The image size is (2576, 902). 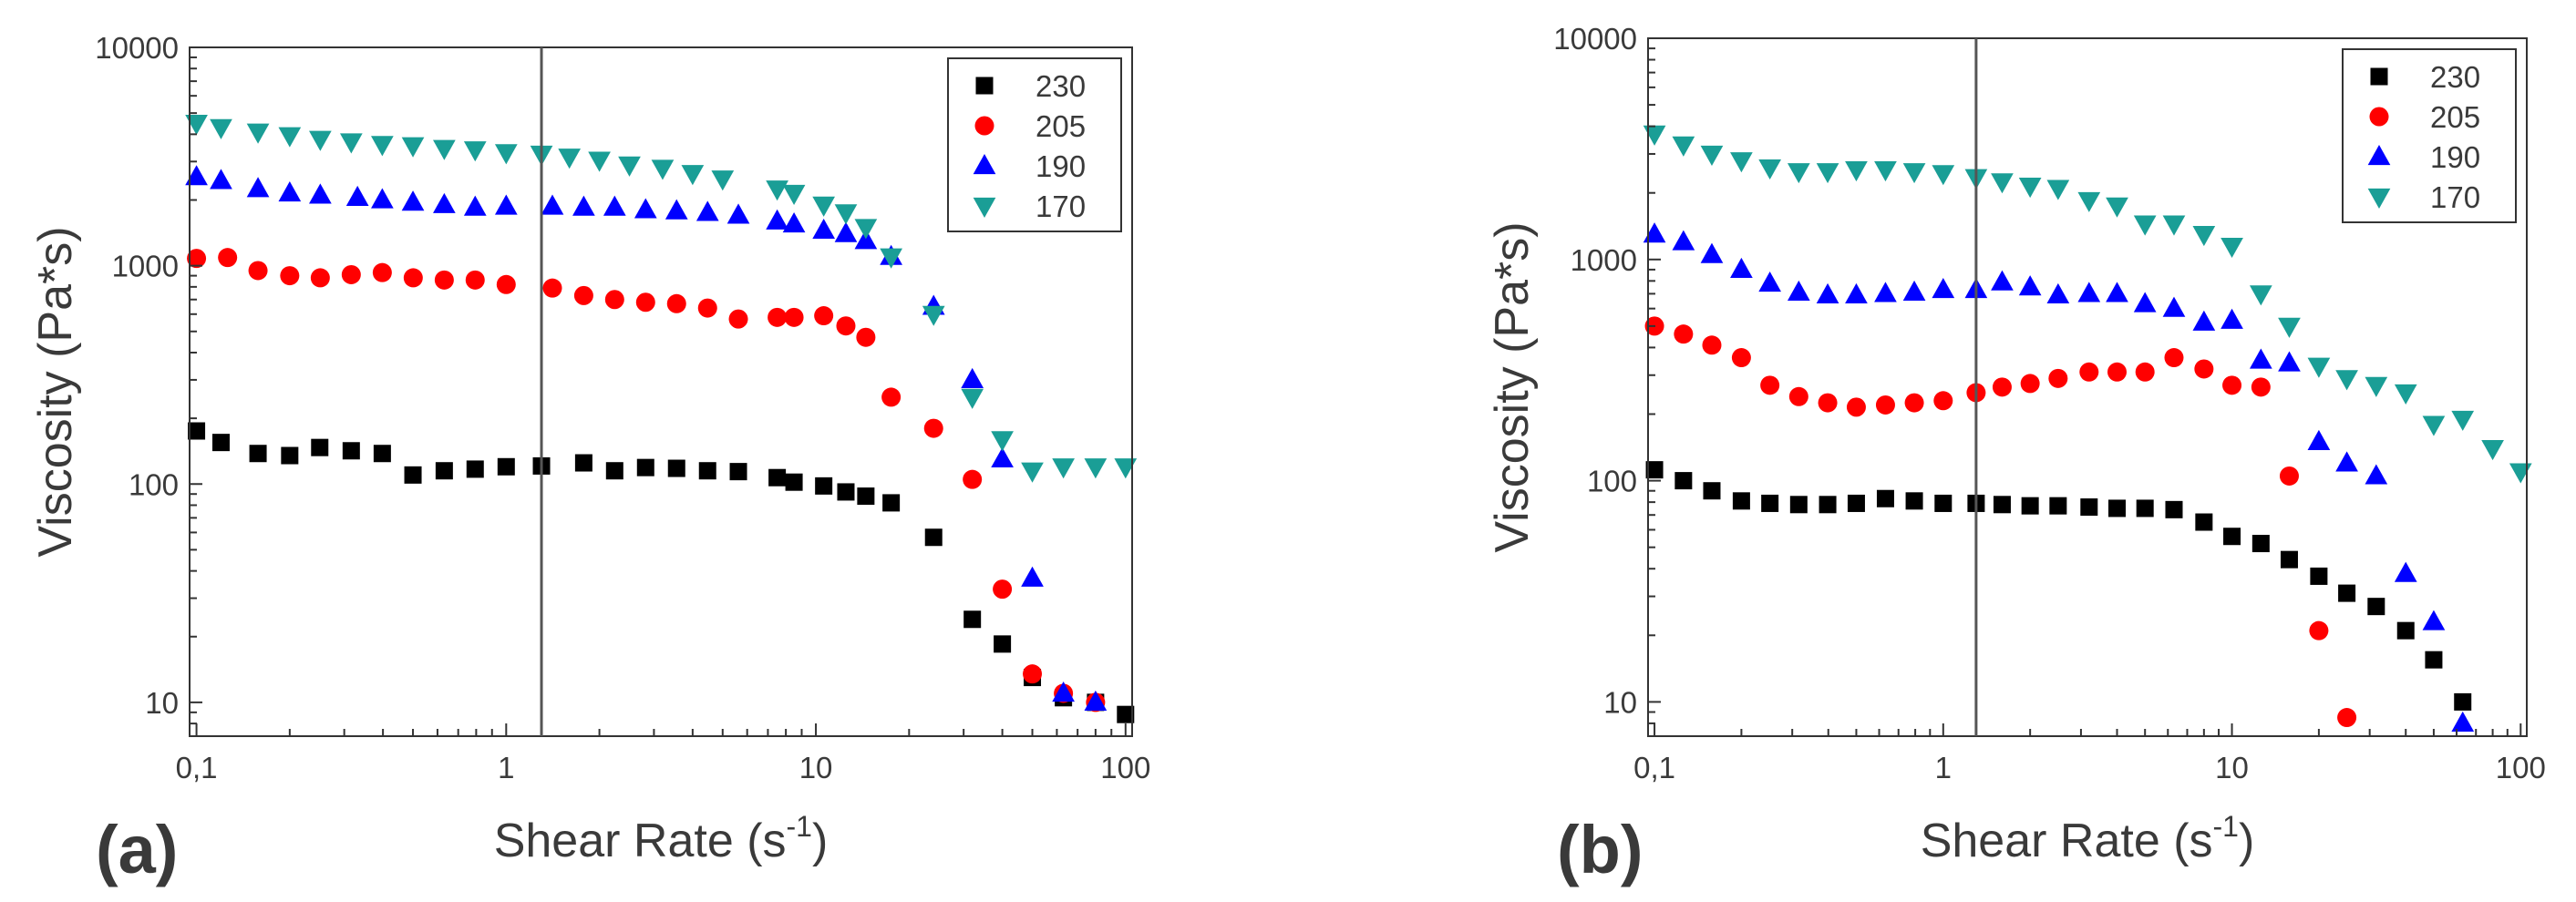 What do you see at coordinates (1061, 86) in the screenshot?
I see `legend-label: 230` at bounding box center [1061, 86].